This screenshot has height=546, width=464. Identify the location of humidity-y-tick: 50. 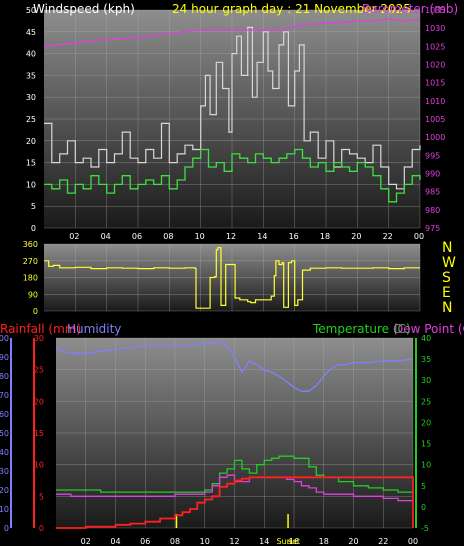
(4, 433).